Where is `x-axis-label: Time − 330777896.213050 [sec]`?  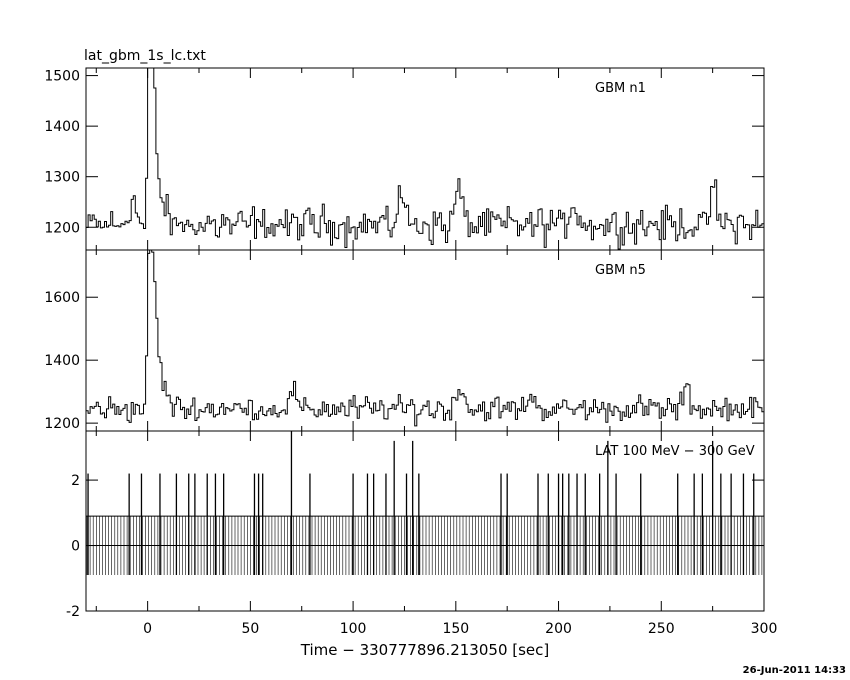 x-axis-label: Time − 330777896.213050 [sec] is located at coordinates (425, 650).